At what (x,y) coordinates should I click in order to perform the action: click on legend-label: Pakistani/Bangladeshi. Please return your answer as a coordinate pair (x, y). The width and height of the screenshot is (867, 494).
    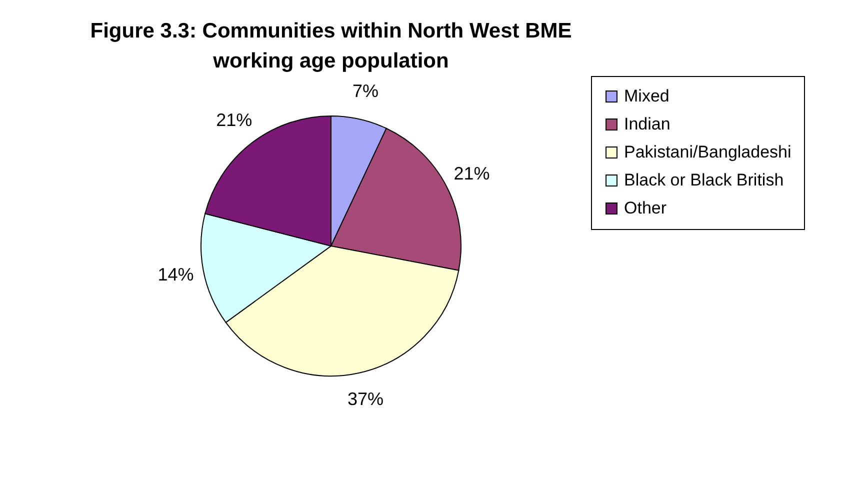
    Looking at the image, I should click on (708, 152).